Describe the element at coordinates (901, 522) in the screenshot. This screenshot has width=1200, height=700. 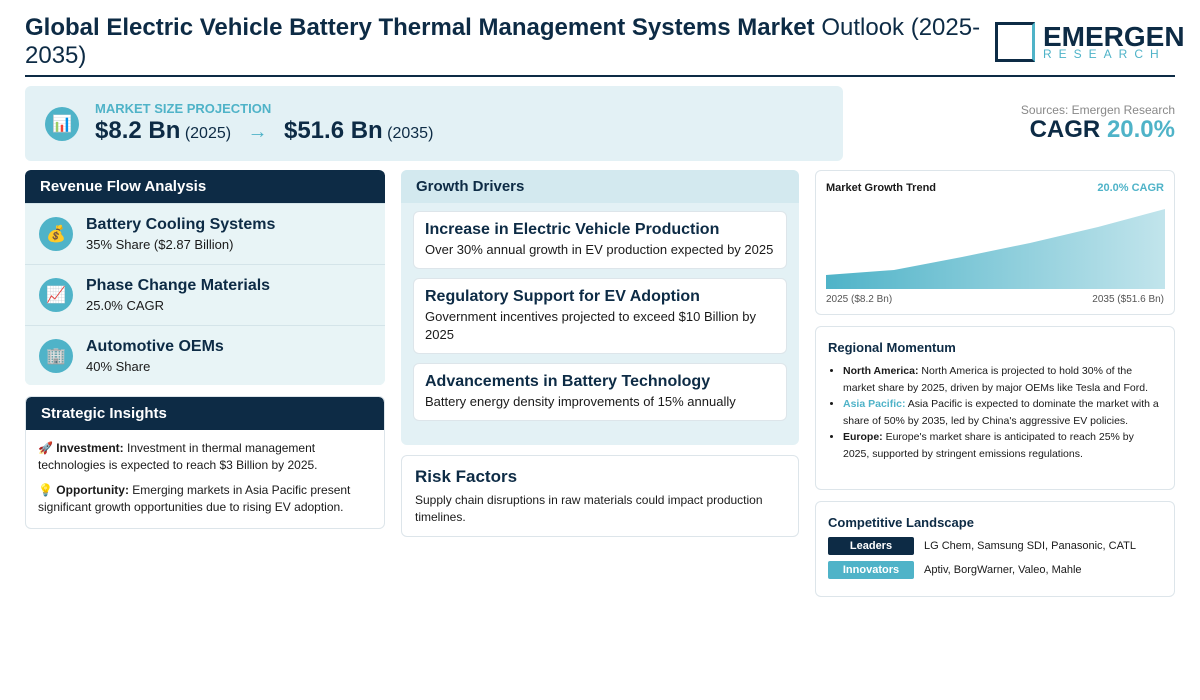
I see `panel-title: Competitive Landscape` at that location.